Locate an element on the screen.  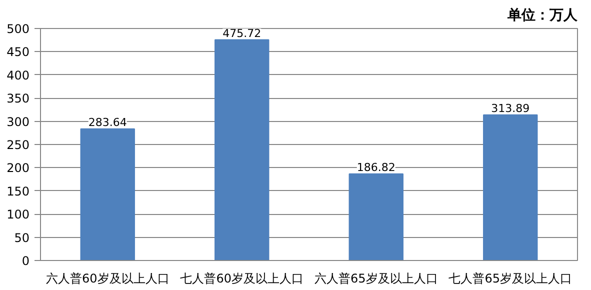
y-tick-label: 500 is located at coordinates (18, 29).